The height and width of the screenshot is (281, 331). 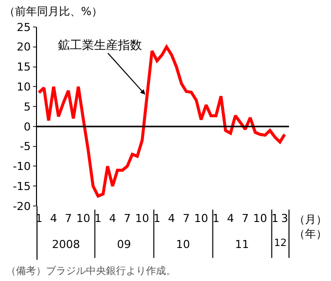 What do you see at coordinates (100, 45) in the screenshot?
I see `annotation: 鉱工業生産指数` at bounding box center [100, 45].